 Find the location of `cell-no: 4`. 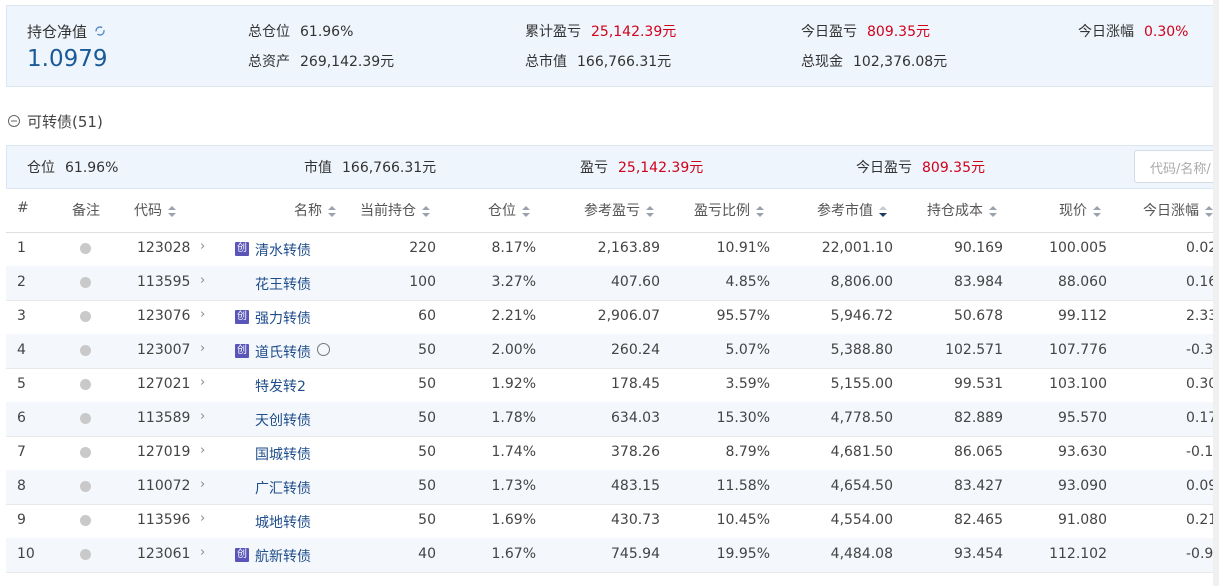

cell-no: 4 is located at coordinates (21, 350).